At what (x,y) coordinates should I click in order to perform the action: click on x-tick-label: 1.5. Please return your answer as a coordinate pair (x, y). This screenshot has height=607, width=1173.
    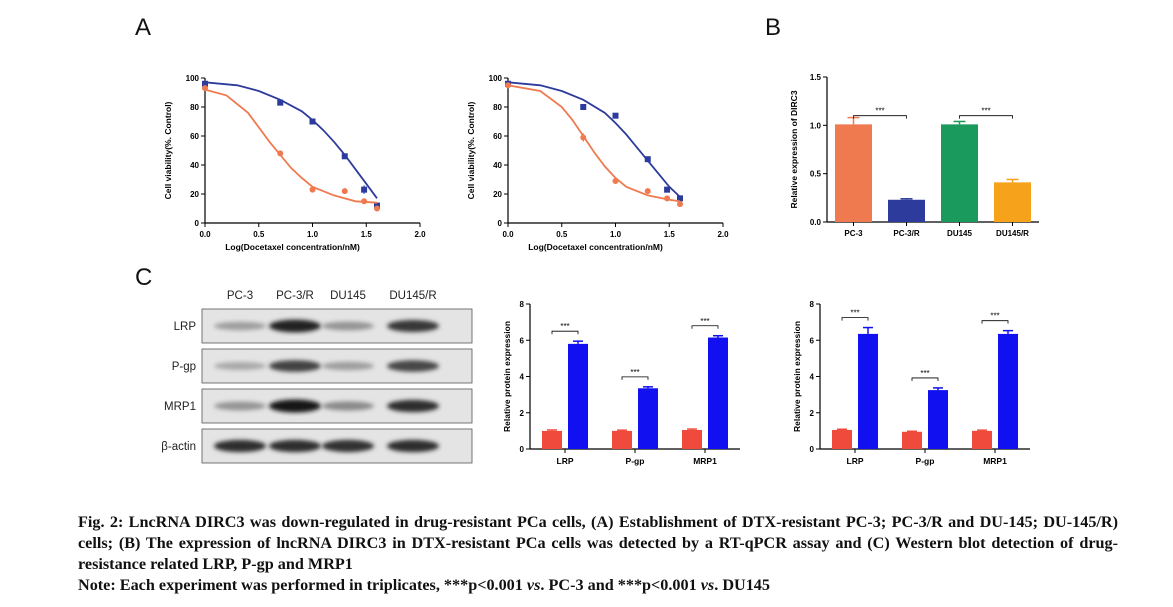
    Looking at the image, I should click on (670, 234).